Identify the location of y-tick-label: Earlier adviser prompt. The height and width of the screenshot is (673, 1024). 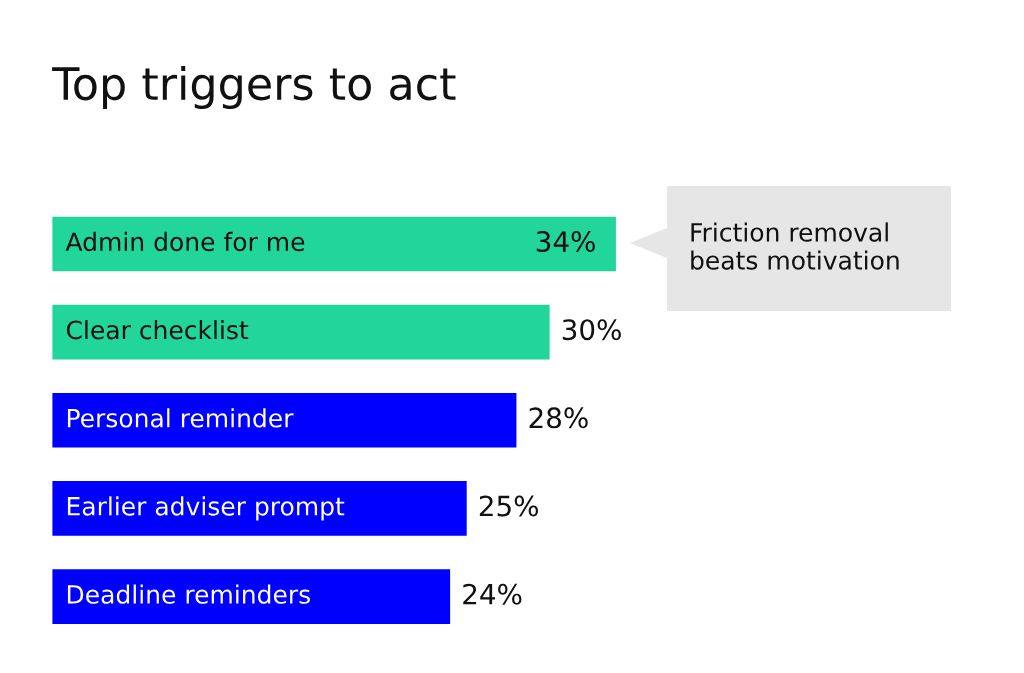
(206, 508).